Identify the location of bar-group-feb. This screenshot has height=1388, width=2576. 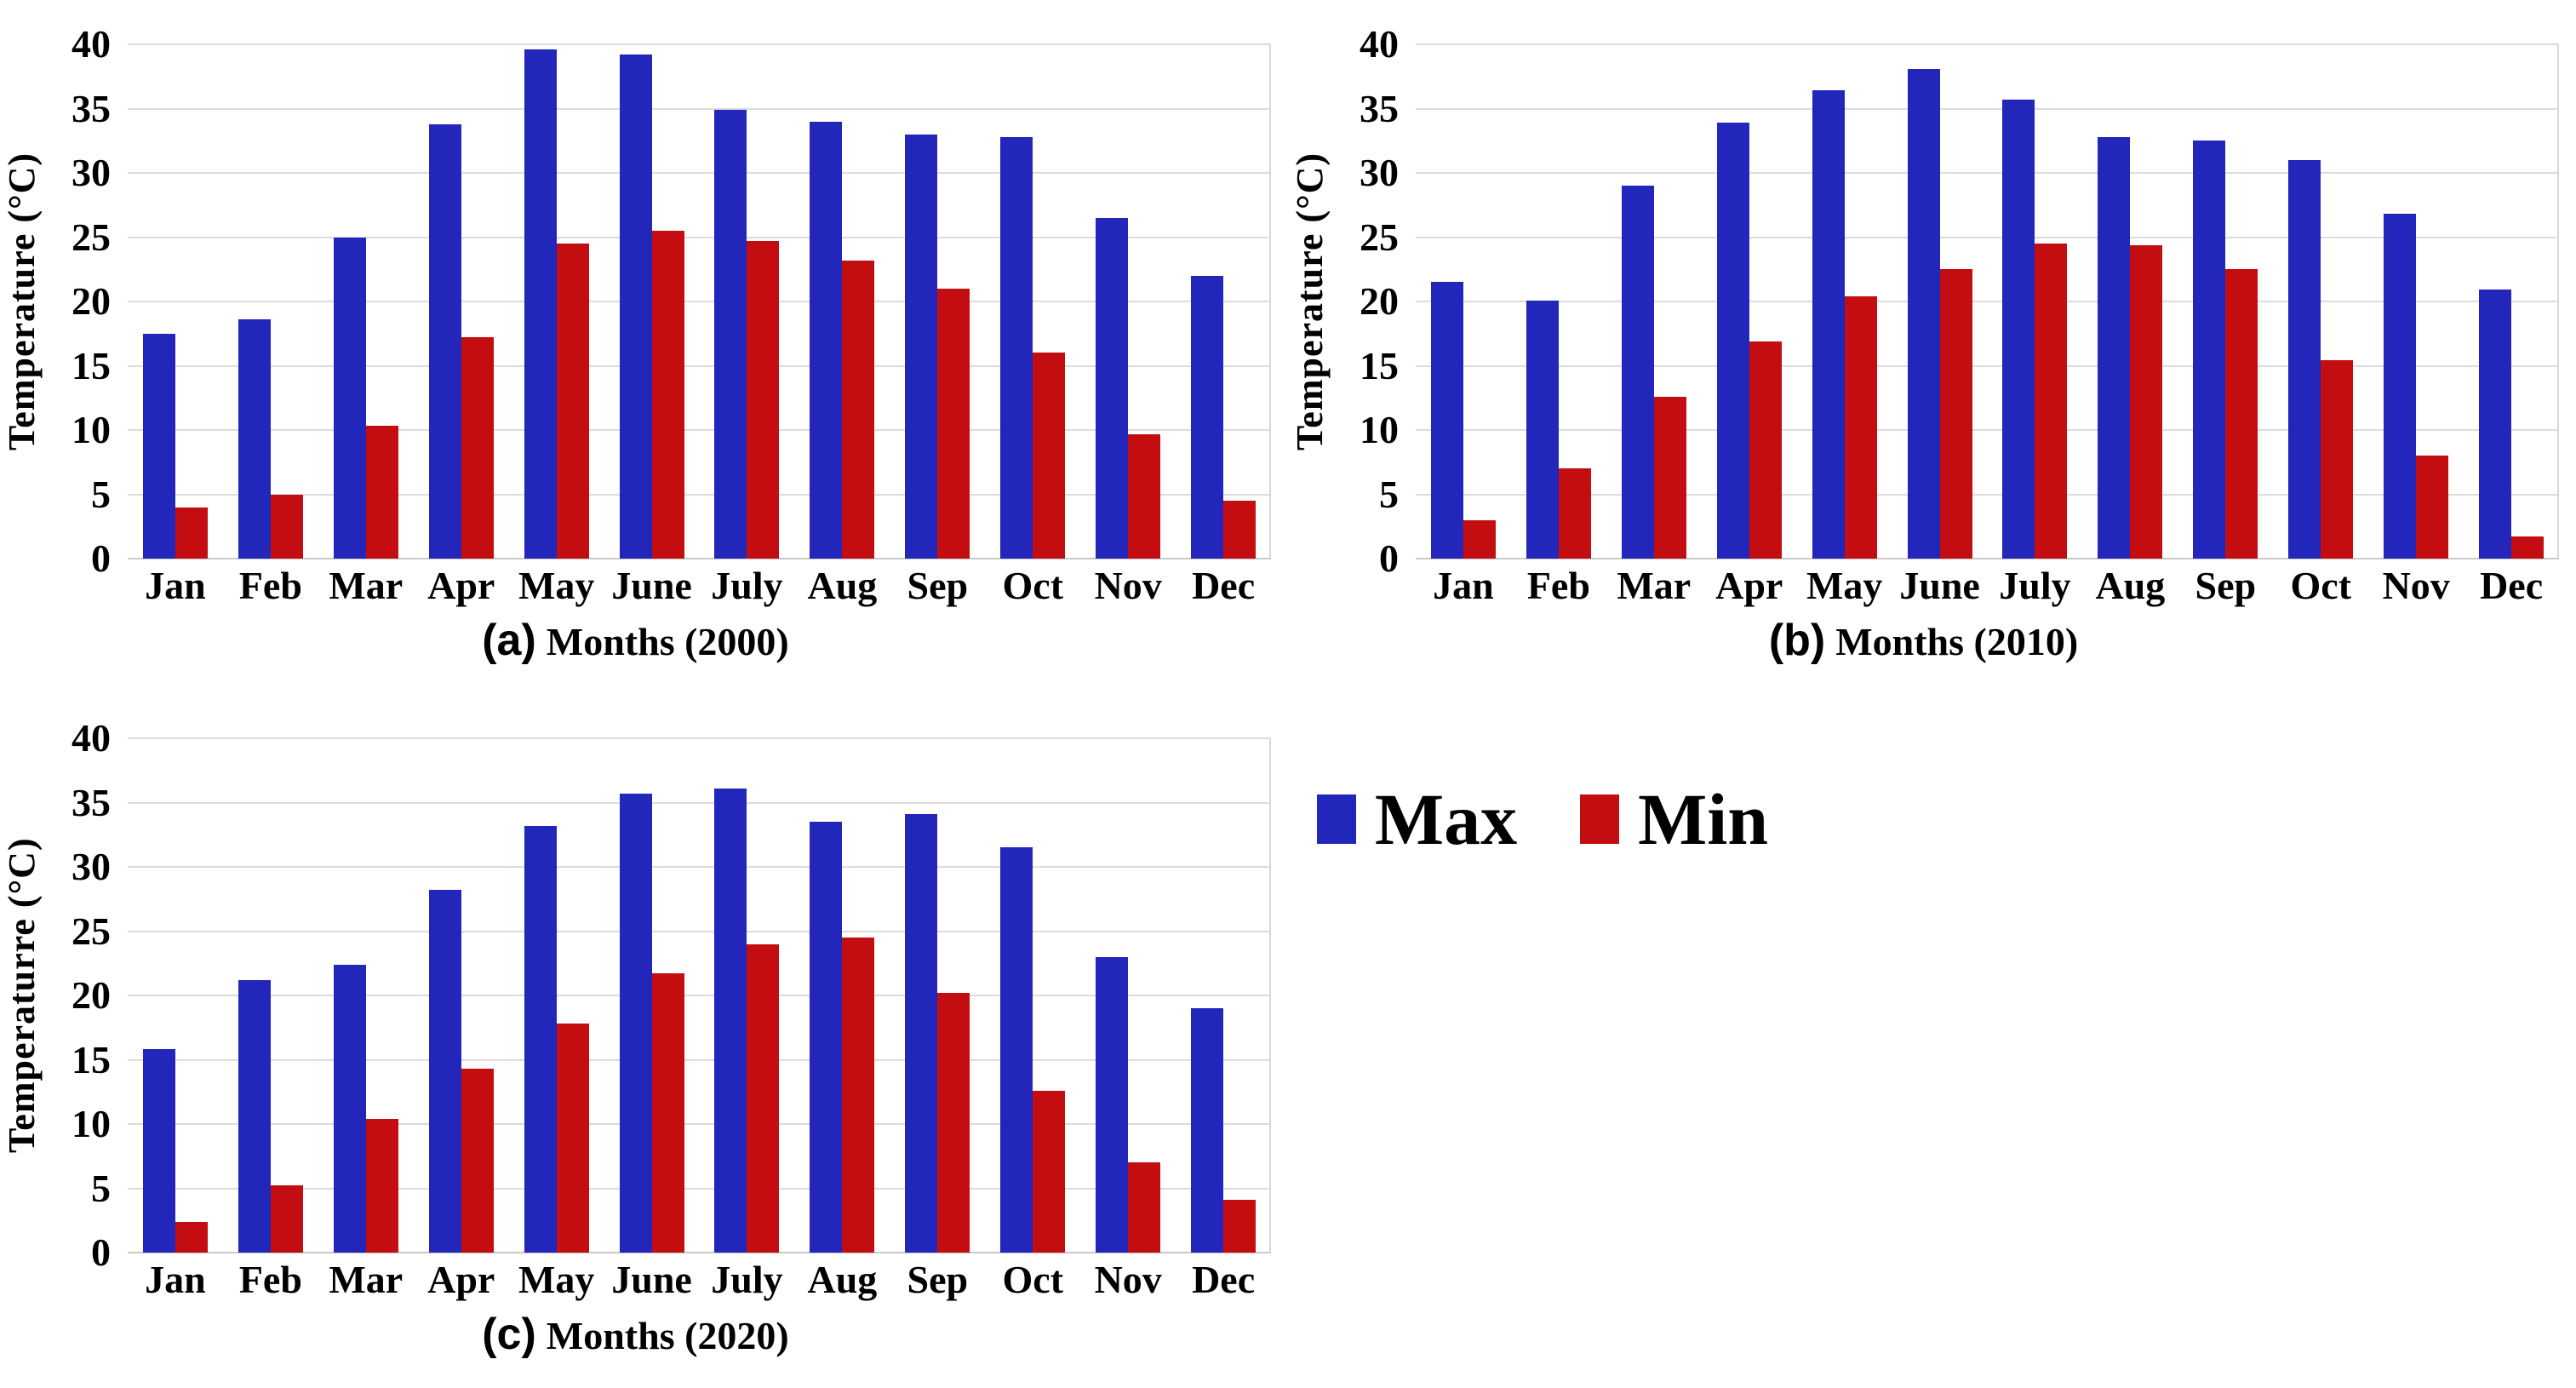
(1558, 301).